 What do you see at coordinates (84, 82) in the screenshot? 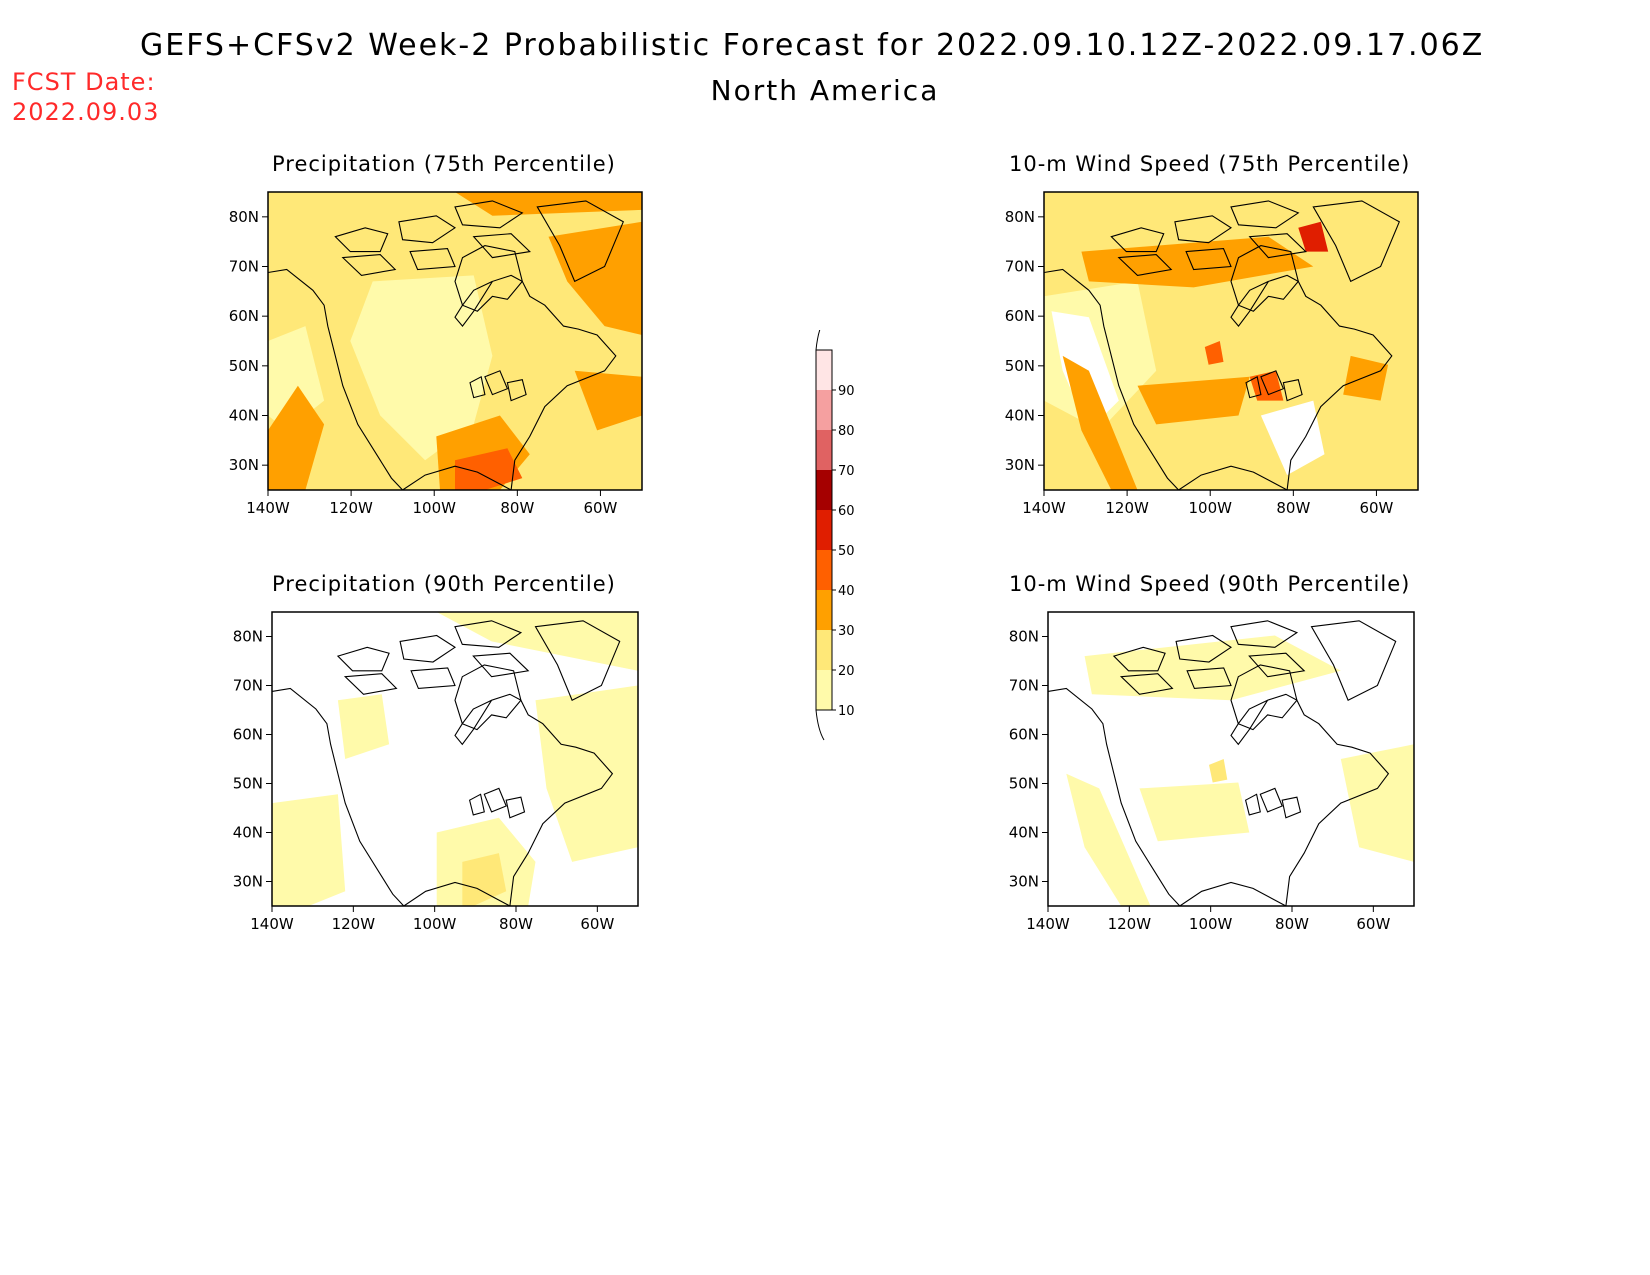
I see `fcst-date-label: FCST Date:` at bounding box center [84, 82].